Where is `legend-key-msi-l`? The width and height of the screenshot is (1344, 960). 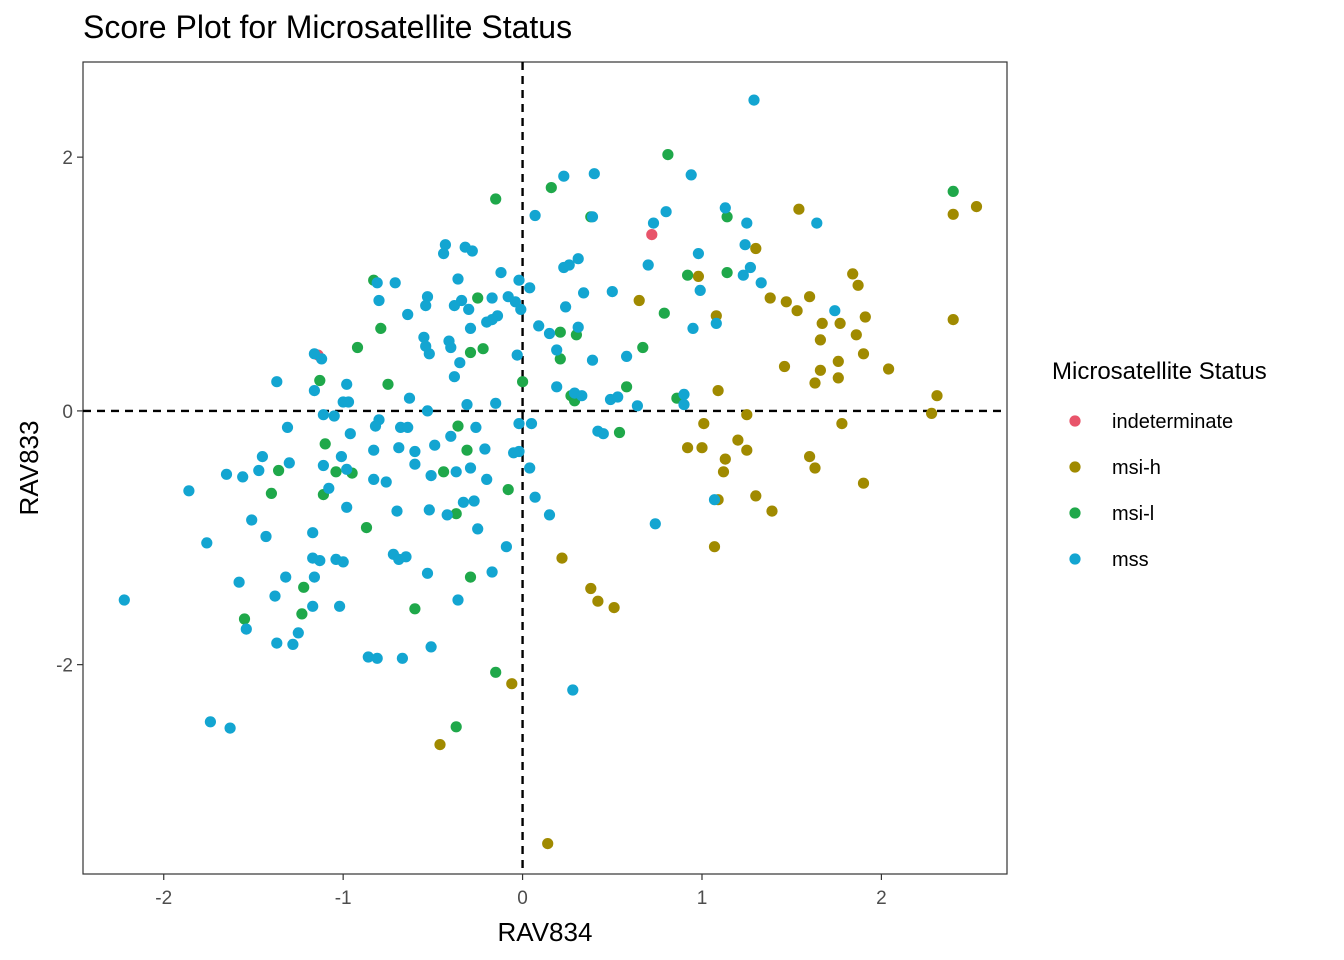 legend-key-msi-l is located at coordinates (1075, 513).